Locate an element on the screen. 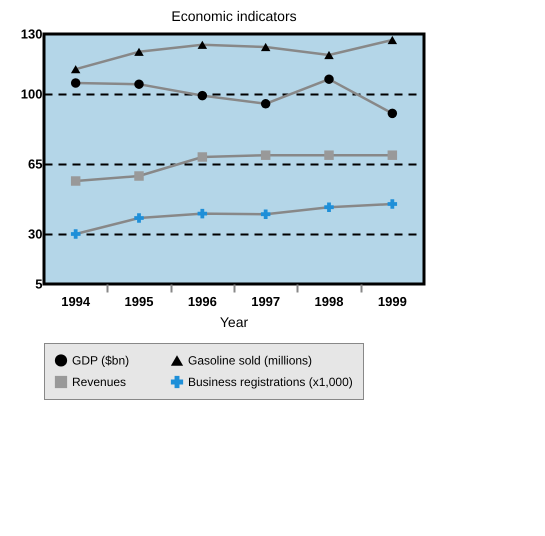  x-tick-label: 1999 is located at coordinates (392, 301).